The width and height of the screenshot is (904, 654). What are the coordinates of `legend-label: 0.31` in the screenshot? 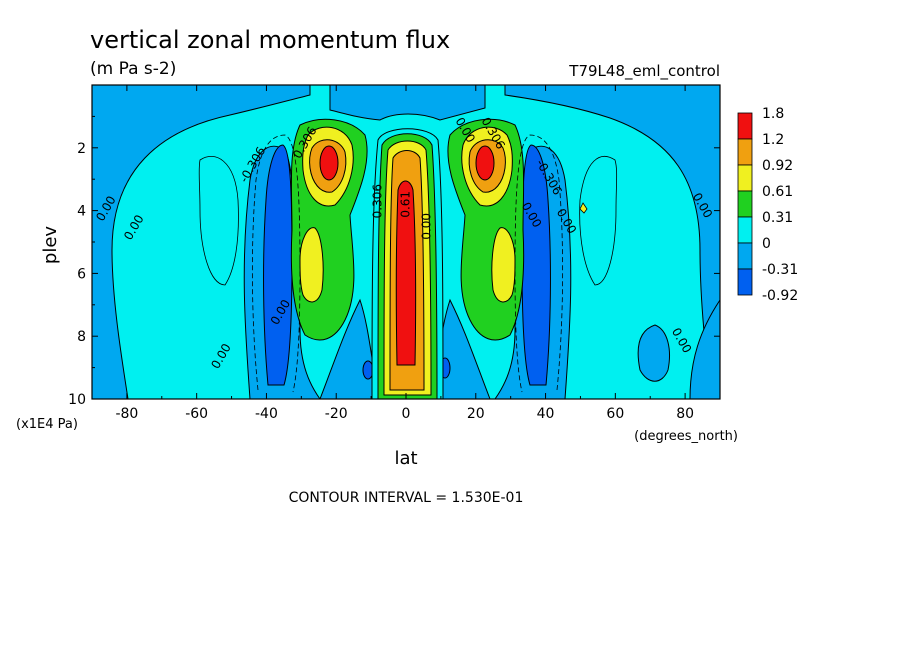 It's located at (777, 218).